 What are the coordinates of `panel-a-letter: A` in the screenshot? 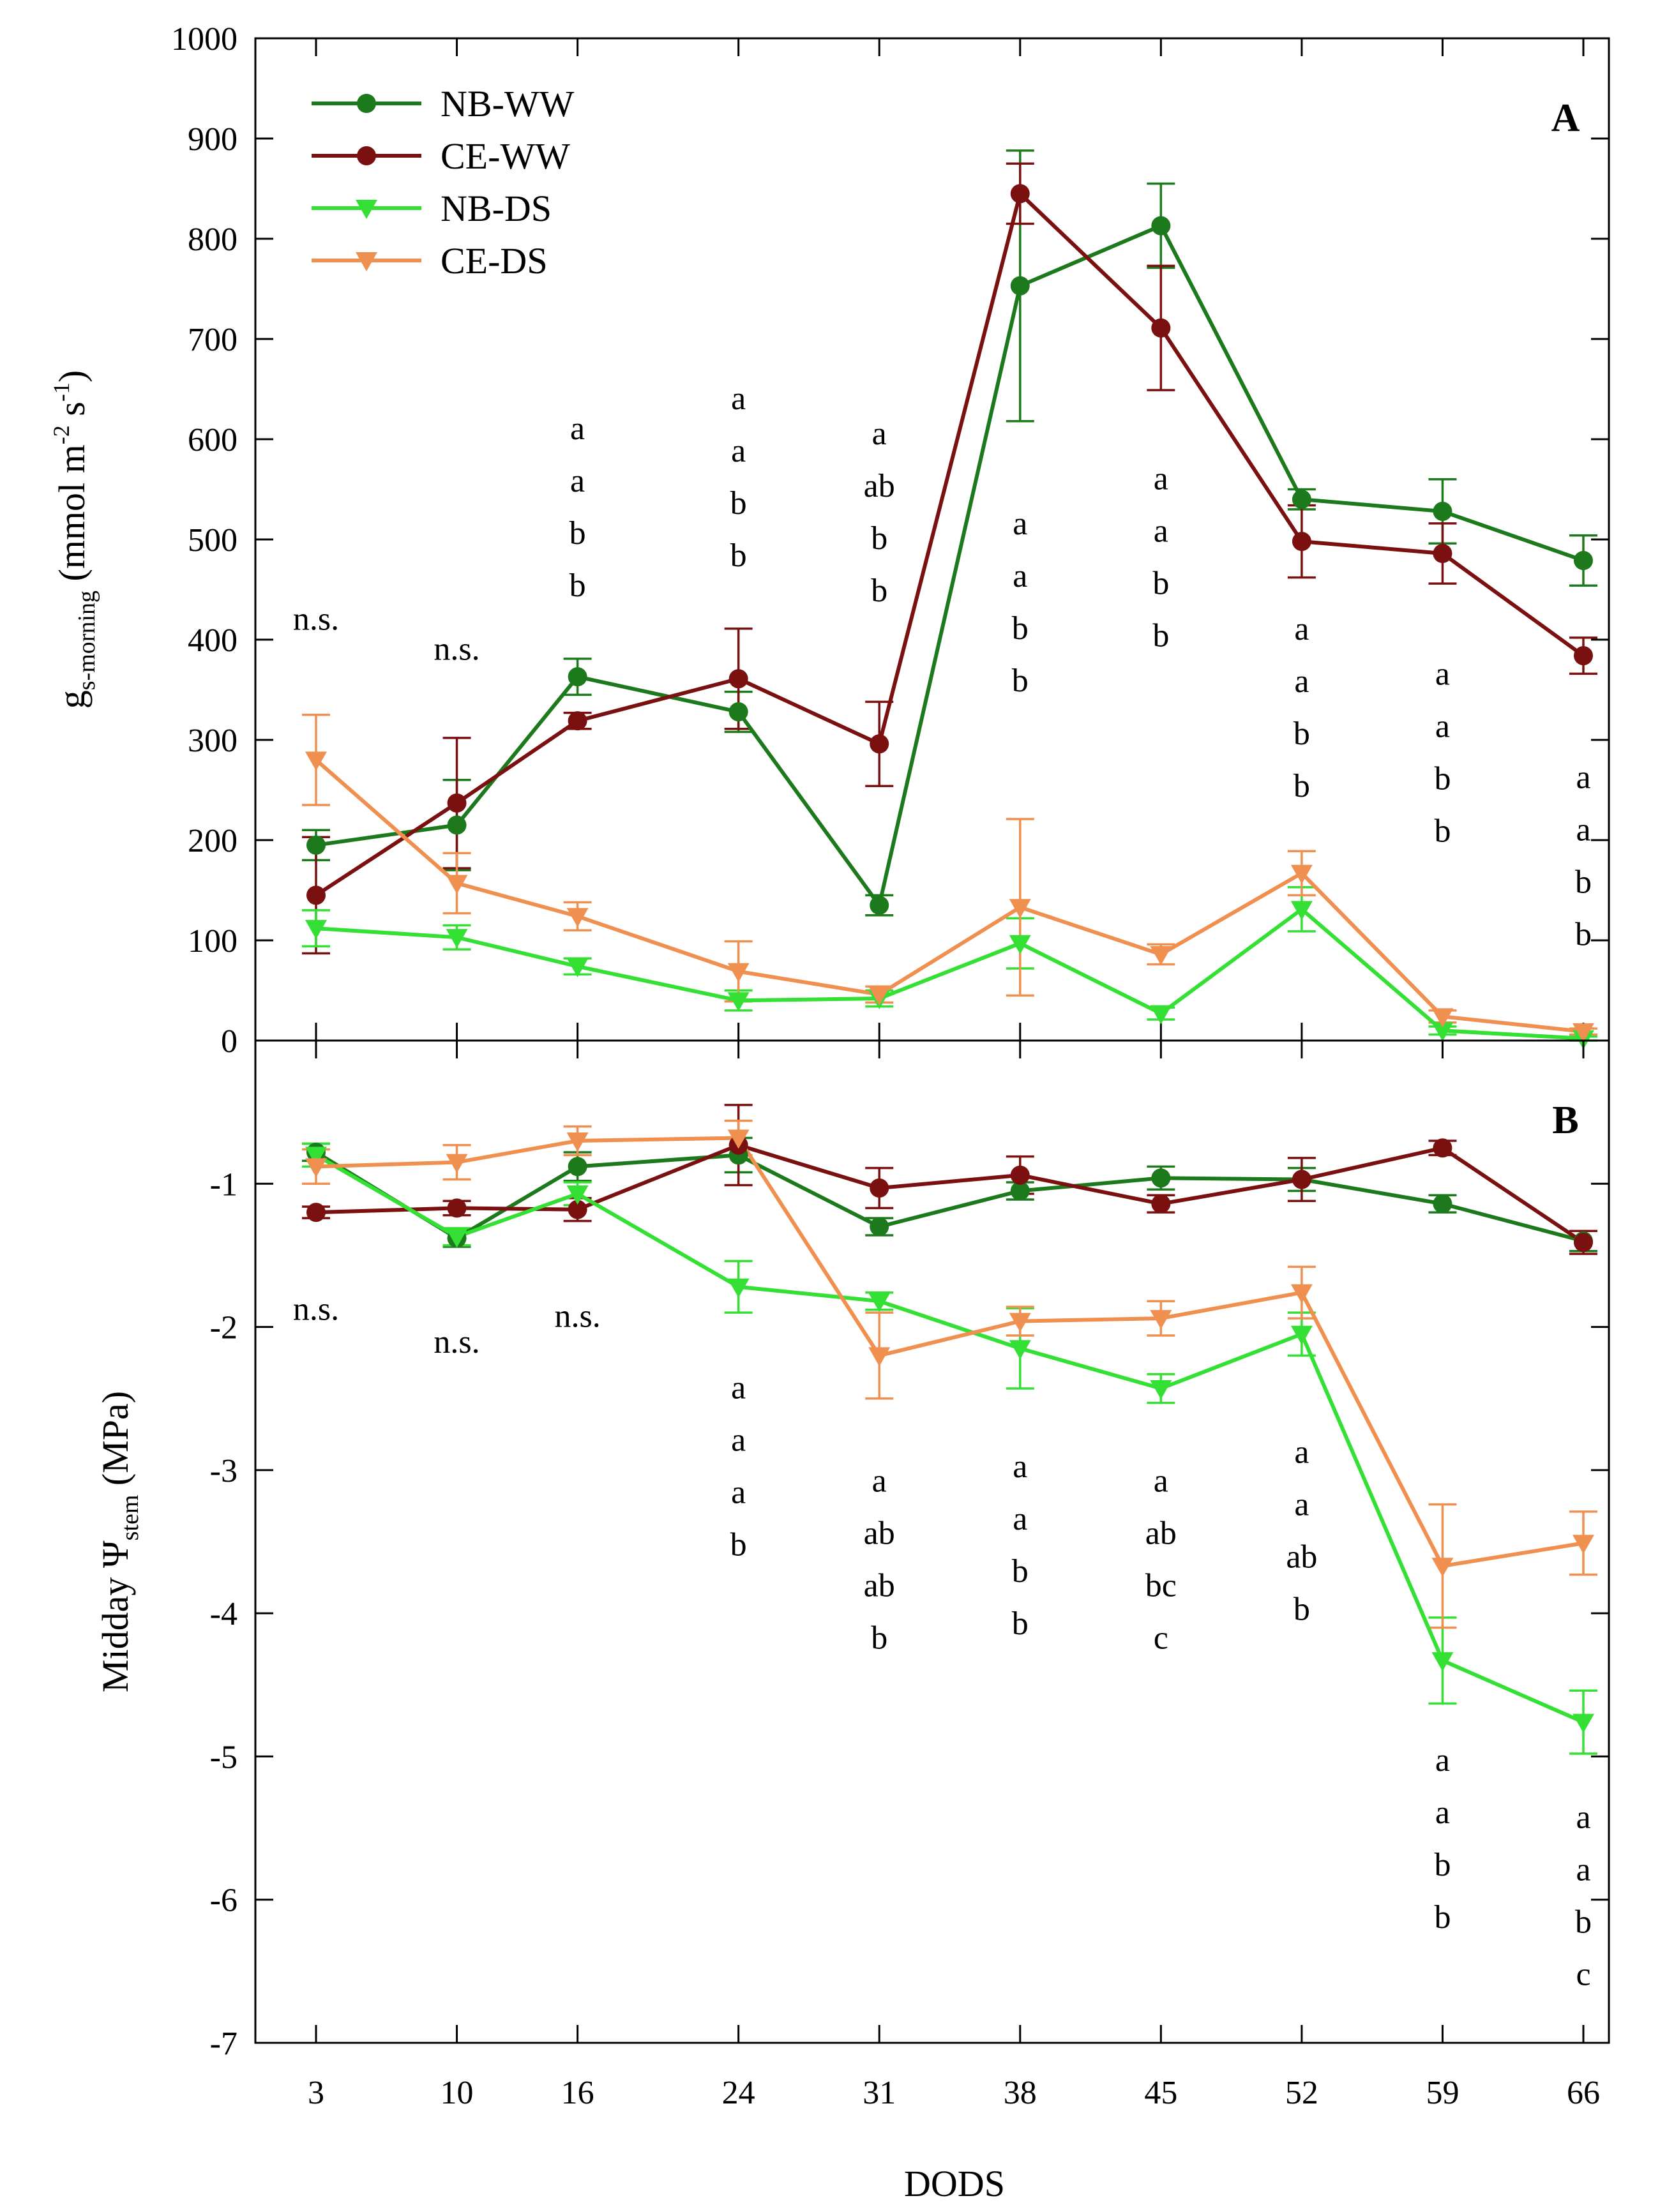 It's located at (1566, 118).